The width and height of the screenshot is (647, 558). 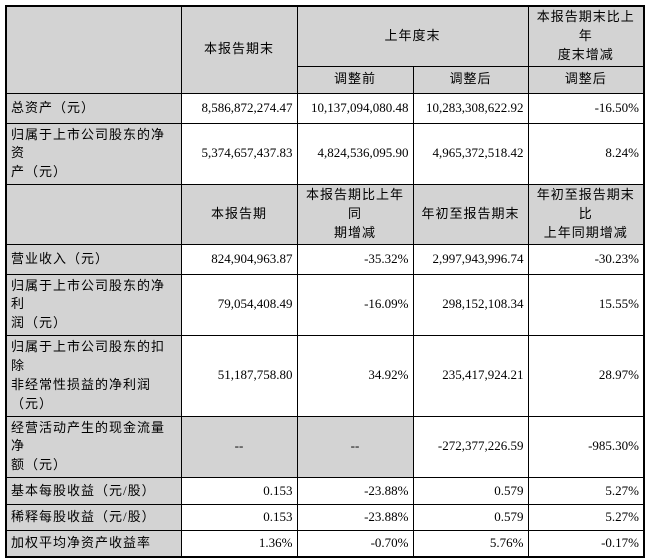 I want to click on cell-adjust-after: 10,283,308,622.92, so click(x=470, y=108).